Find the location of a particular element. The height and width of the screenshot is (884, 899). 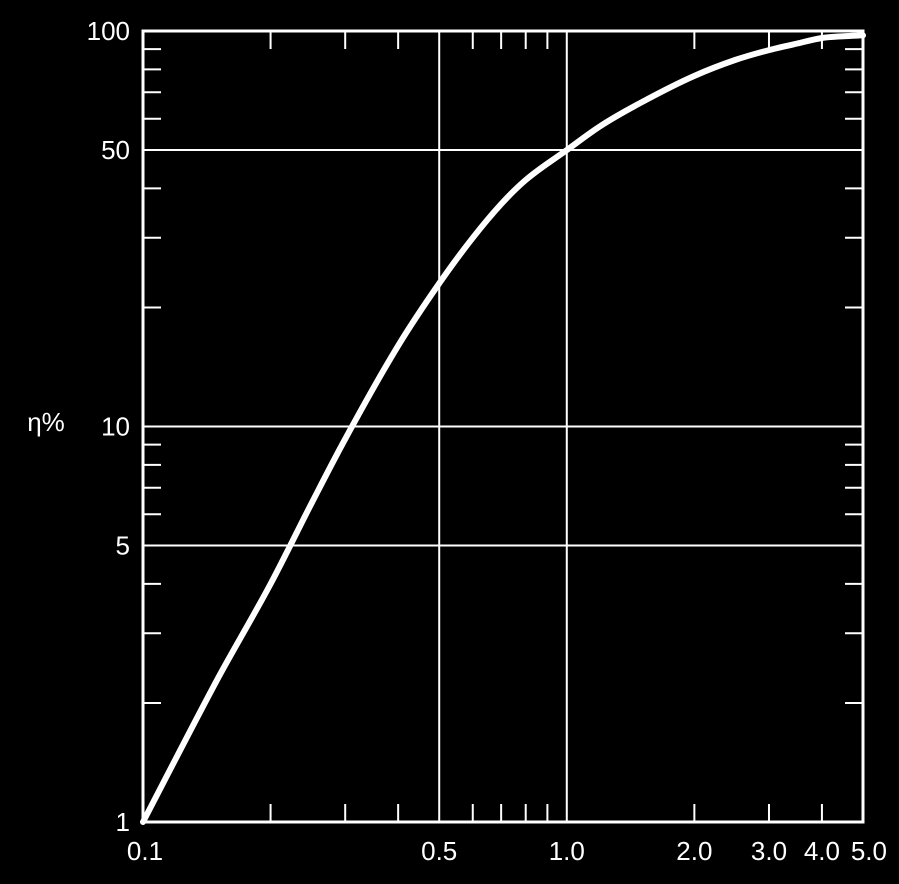

y-tick-label: 5 is located at coordinates (123, 546).